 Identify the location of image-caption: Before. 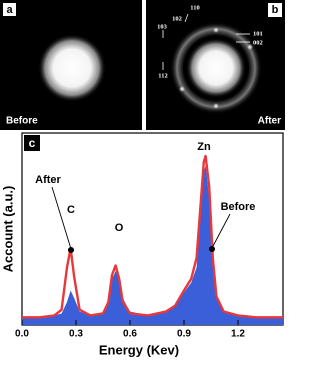
(22, 121).